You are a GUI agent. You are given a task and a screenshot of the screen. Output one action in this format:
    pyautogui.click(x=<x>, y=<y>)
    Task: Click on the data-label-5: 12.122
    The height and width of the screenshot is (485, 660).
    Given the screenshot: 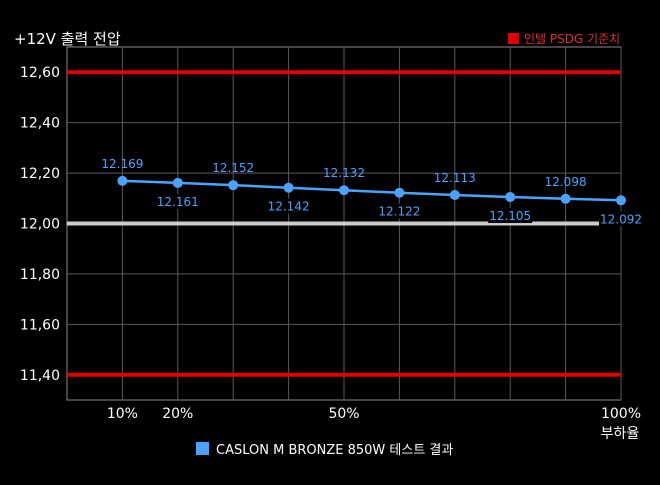 What is the action you would take?
    pyautogui.click(x=399, y=212)
    